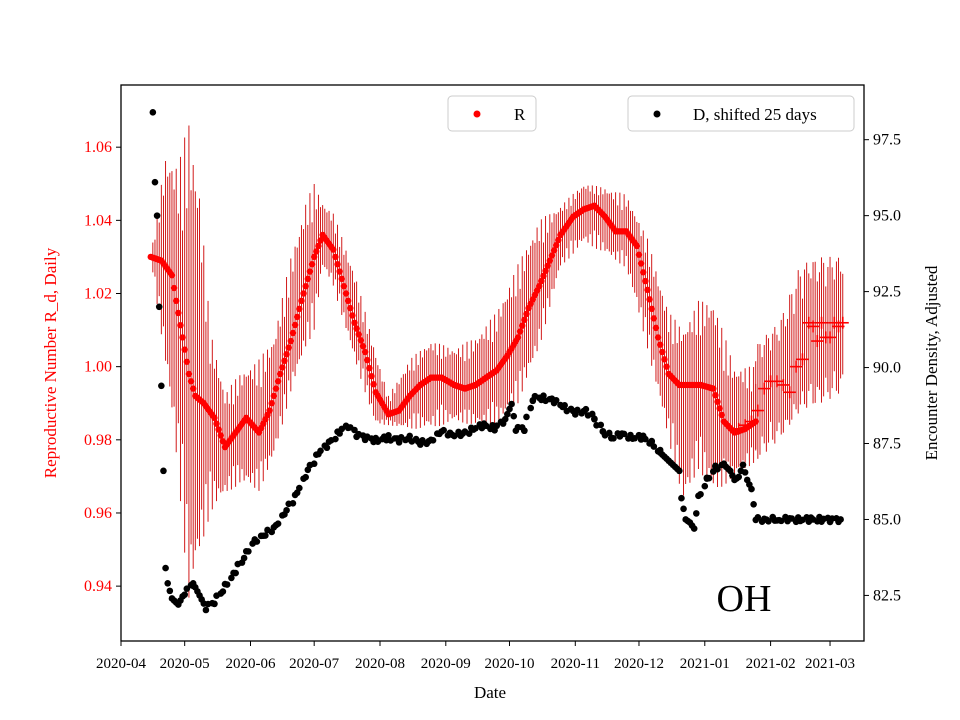 This screenshot has width=960, height=720. What do you see at coordinates (492, 113) in the screenshot?
I see `legend-r-box` at bounding box center [492, 113].